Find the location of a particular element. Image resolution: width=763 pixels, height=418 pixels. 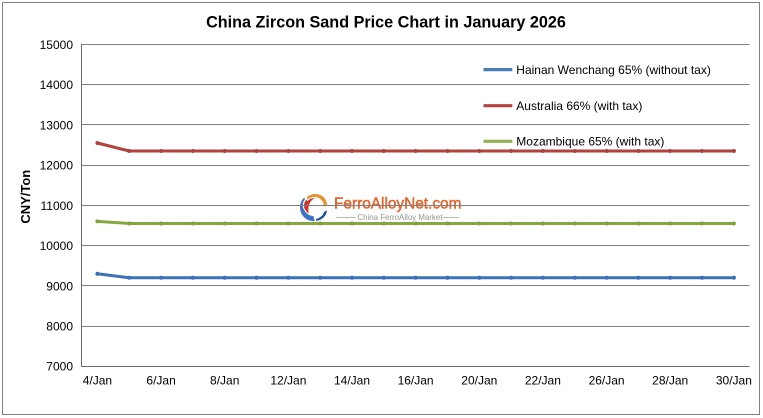

svg-text: 13000 is located at coordinates (57, 125).